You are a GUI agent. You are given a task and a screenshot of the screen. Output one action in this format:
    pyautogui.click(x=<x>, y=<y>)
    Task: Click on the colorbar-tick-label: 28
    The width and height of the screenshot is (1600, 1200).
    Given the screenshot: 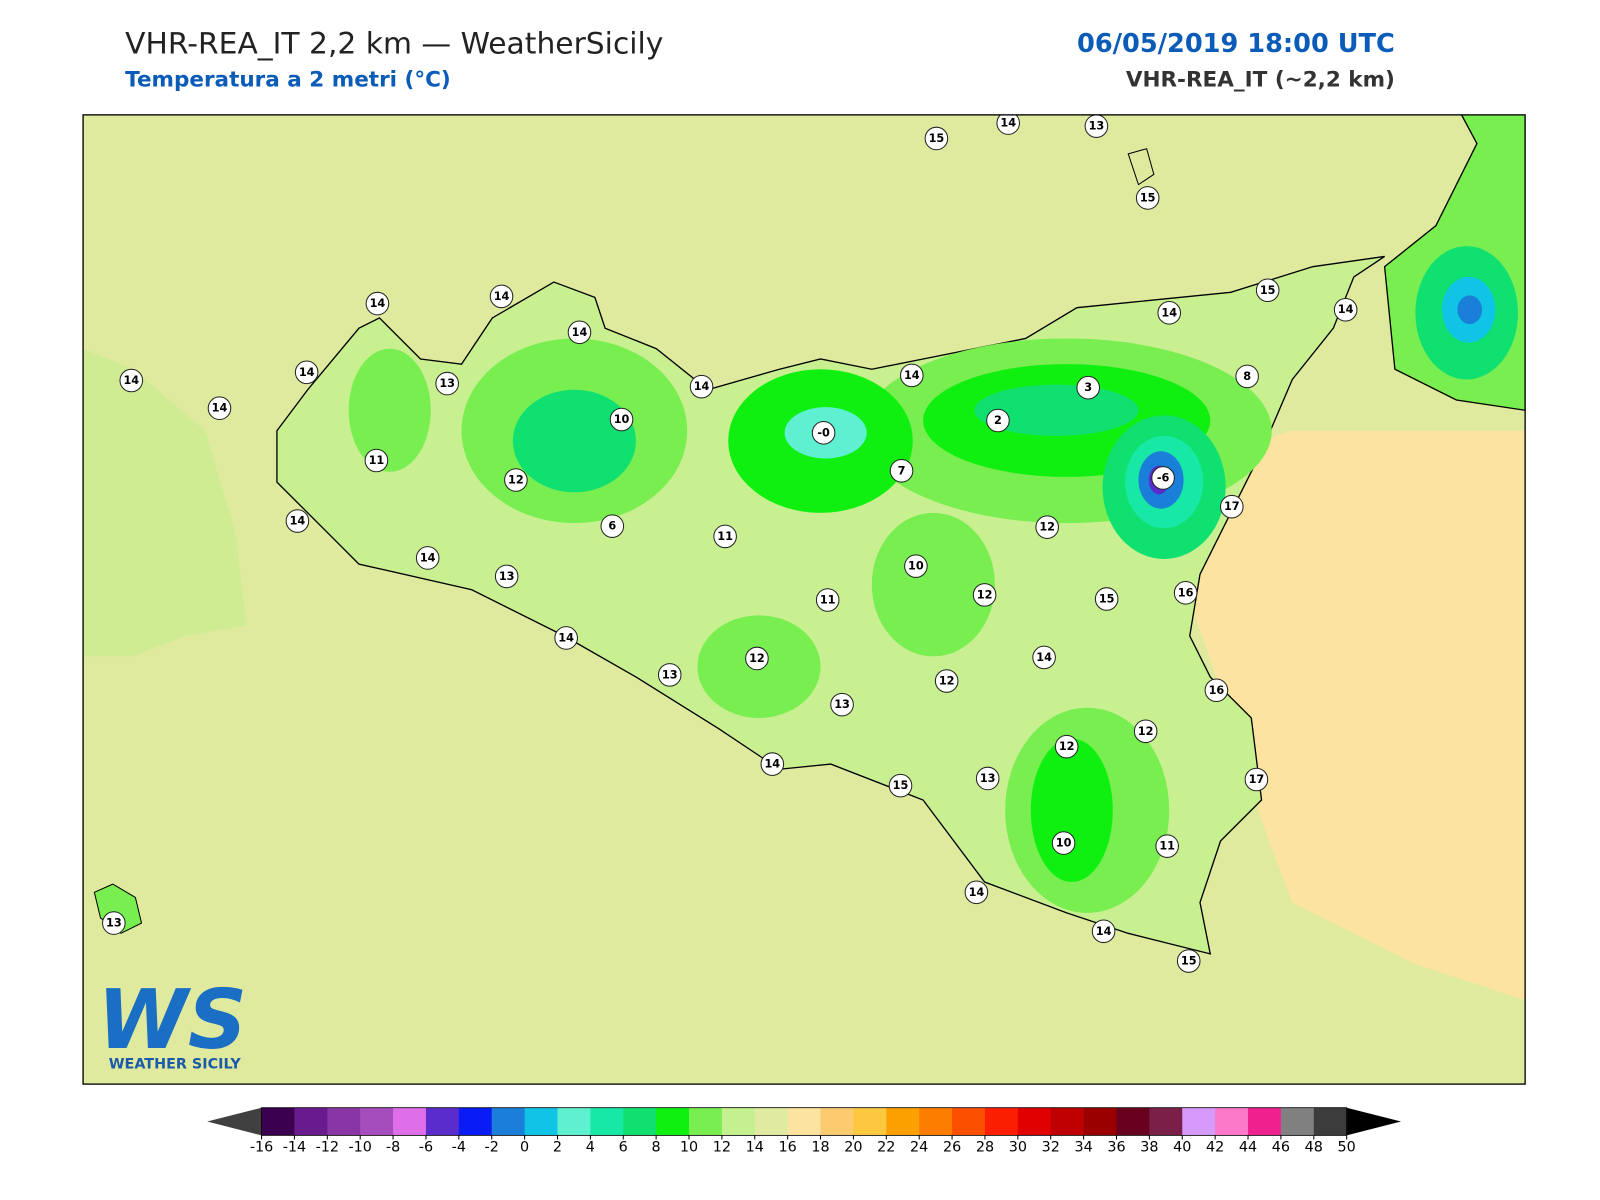 What is the action you would take?
    pyautogui.click(x=985, y=1148)
    